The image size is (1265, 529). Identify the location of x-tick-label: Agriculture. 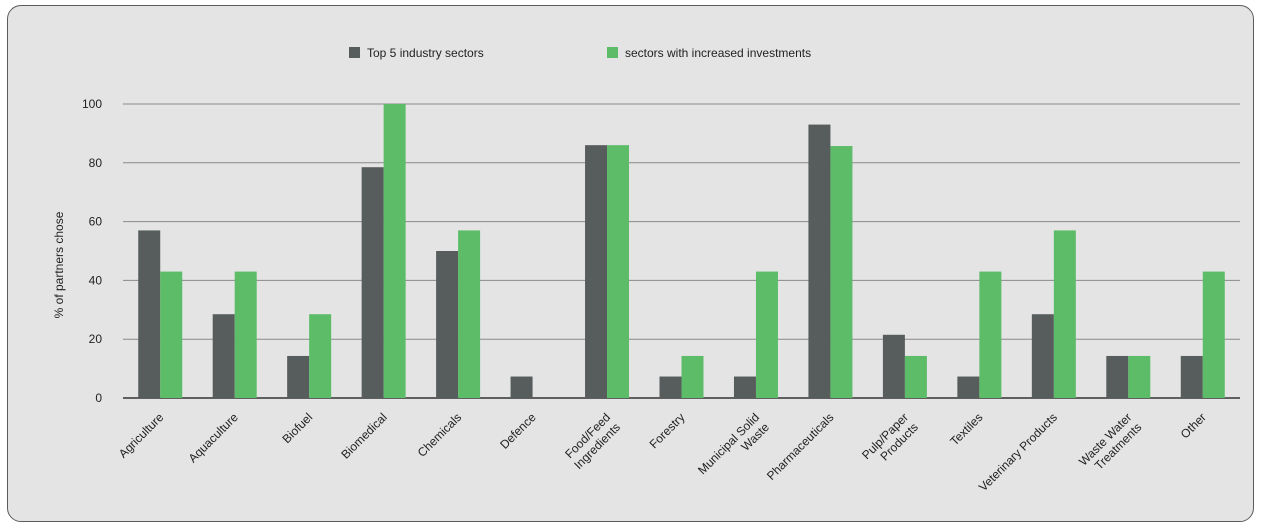
(141, 435).